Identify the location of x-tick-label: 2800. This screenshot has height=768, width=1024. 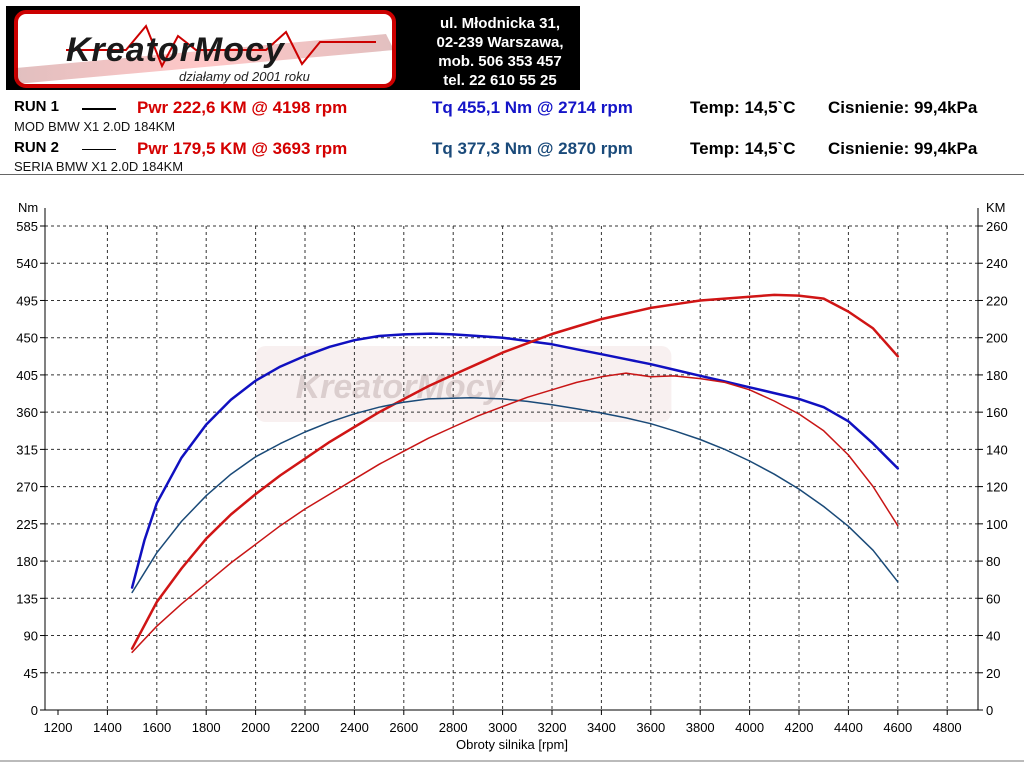
(453, 727).